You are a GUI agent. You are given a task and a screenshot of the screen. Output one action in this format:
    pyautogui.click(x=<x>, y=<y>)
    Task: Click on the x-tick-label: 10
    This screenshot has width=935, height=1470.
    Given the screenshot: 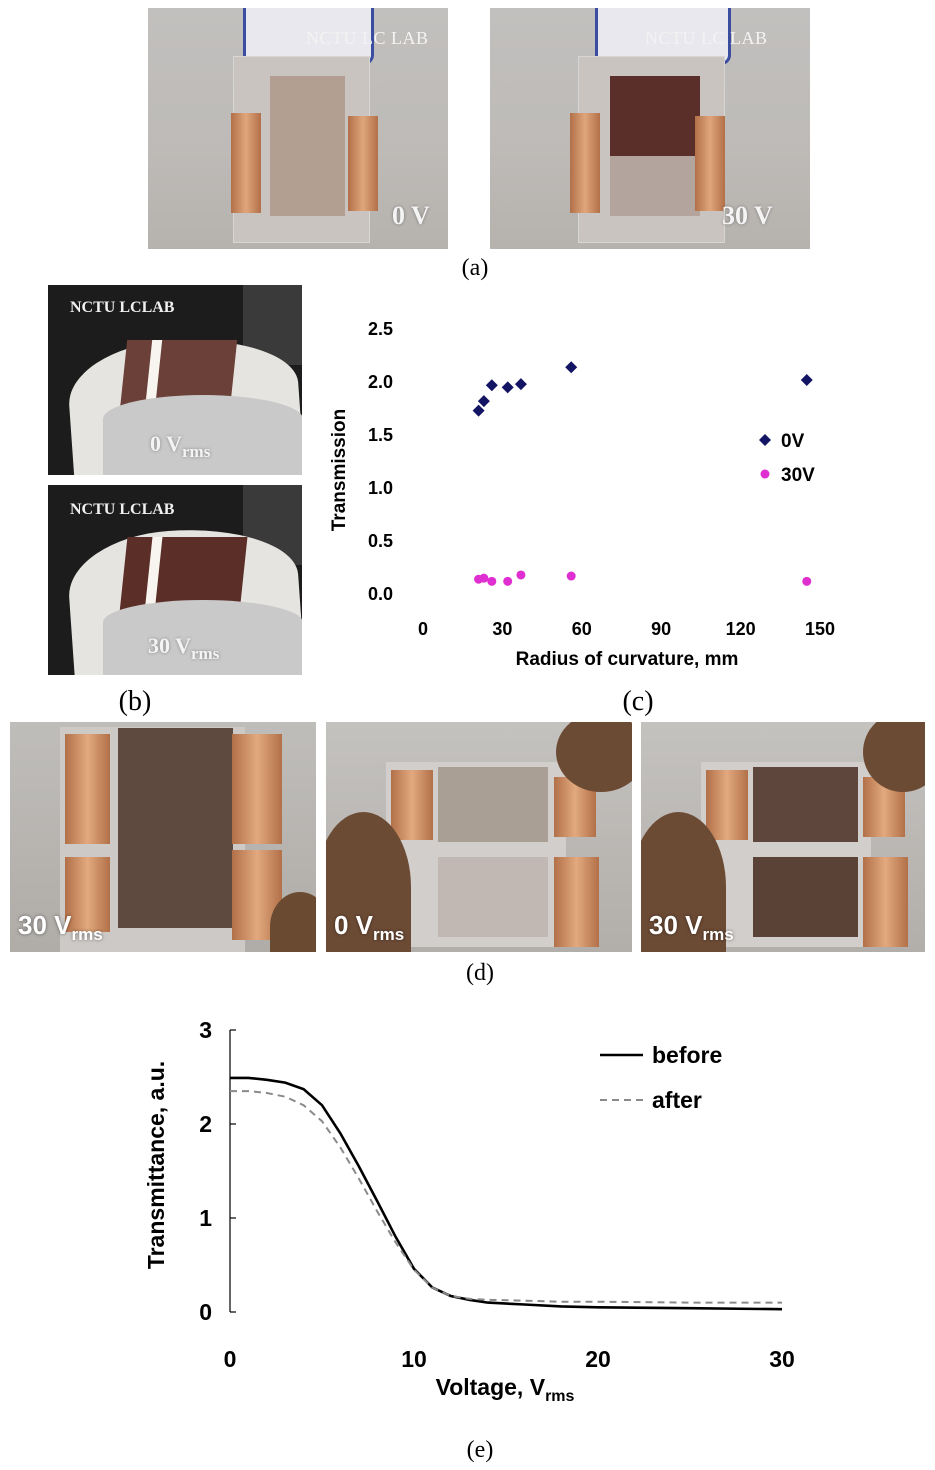 What is the action you would take?
    pyautogui.click(x=414, y=1359)
    